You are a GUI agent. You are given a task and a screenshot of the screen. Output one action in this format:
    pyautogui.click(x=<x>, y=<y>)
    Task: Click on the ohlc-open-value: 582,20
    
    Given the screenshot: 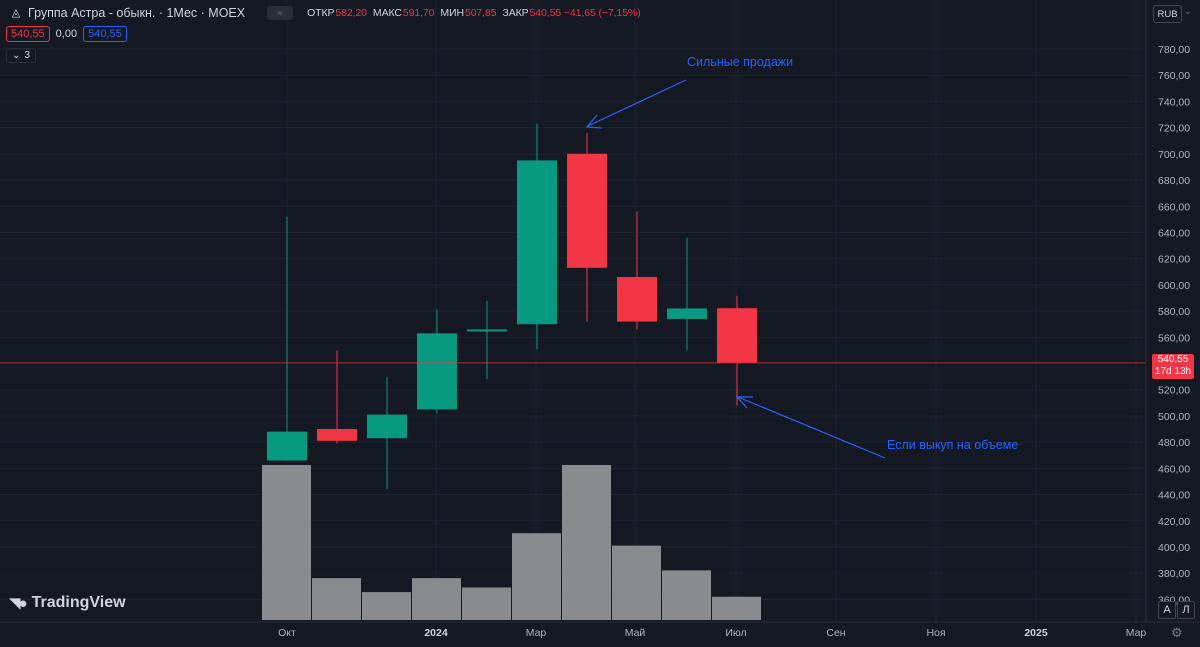 What is the action you would take?
    pyautogui.click(x=351, y=13)
    